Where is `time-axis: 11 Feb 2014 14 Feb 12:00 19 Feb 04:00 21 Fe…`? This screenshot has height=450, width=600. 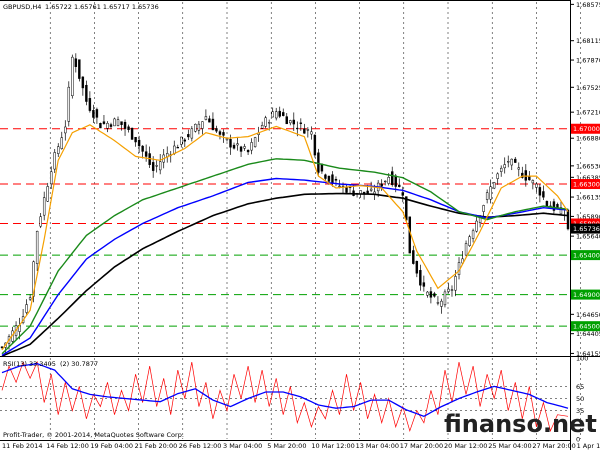 time-axis: 11 Feb 2014 14 Feb 12:00 19 Feb 04:00 21 Fe… is located at coordinates (301, 446).